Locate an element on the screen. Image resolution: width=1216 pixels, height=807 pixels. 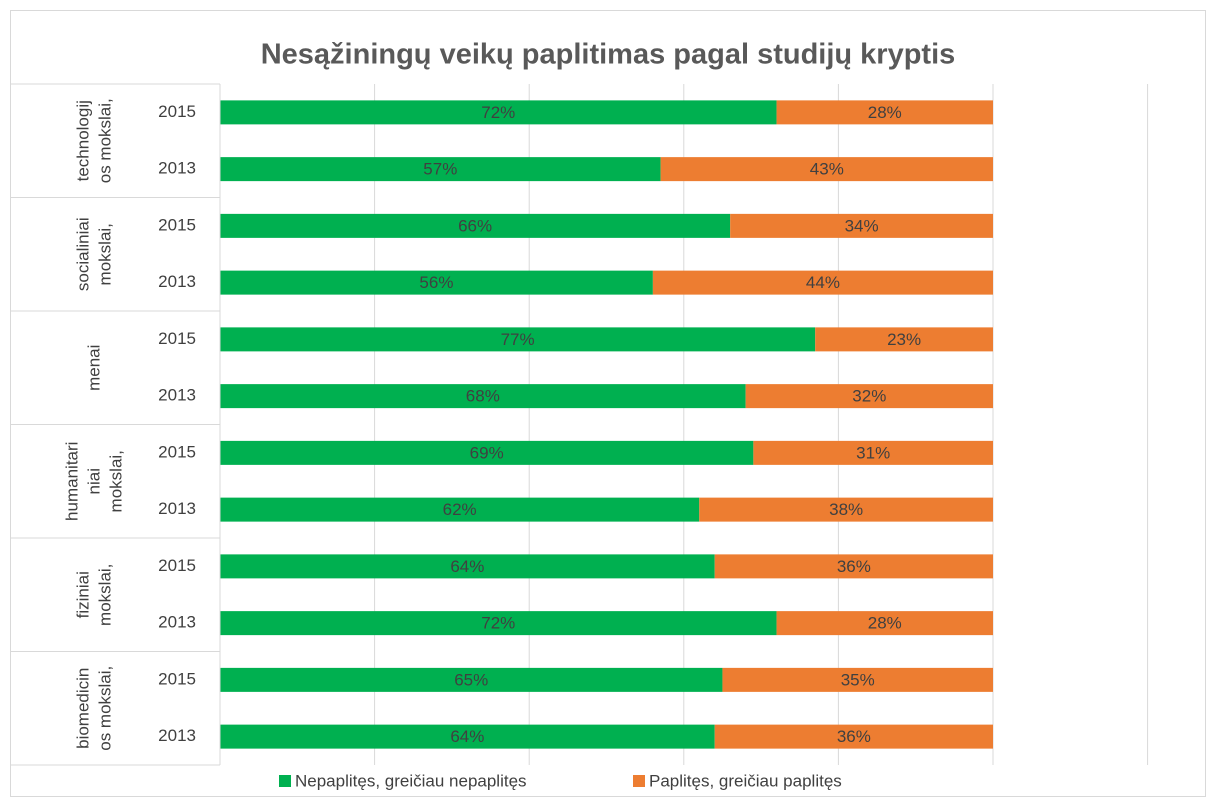
data-label: 38% is located at coordinates (846, 509).